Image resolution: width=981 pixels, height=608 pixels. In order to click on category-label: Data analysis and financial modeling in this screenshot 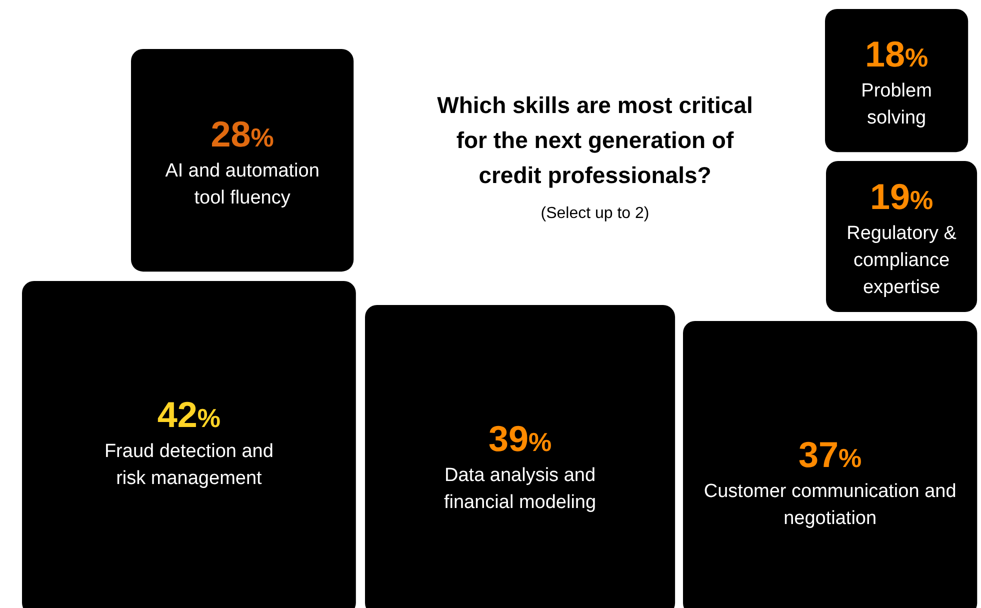, I will do `click(520, 489)`.